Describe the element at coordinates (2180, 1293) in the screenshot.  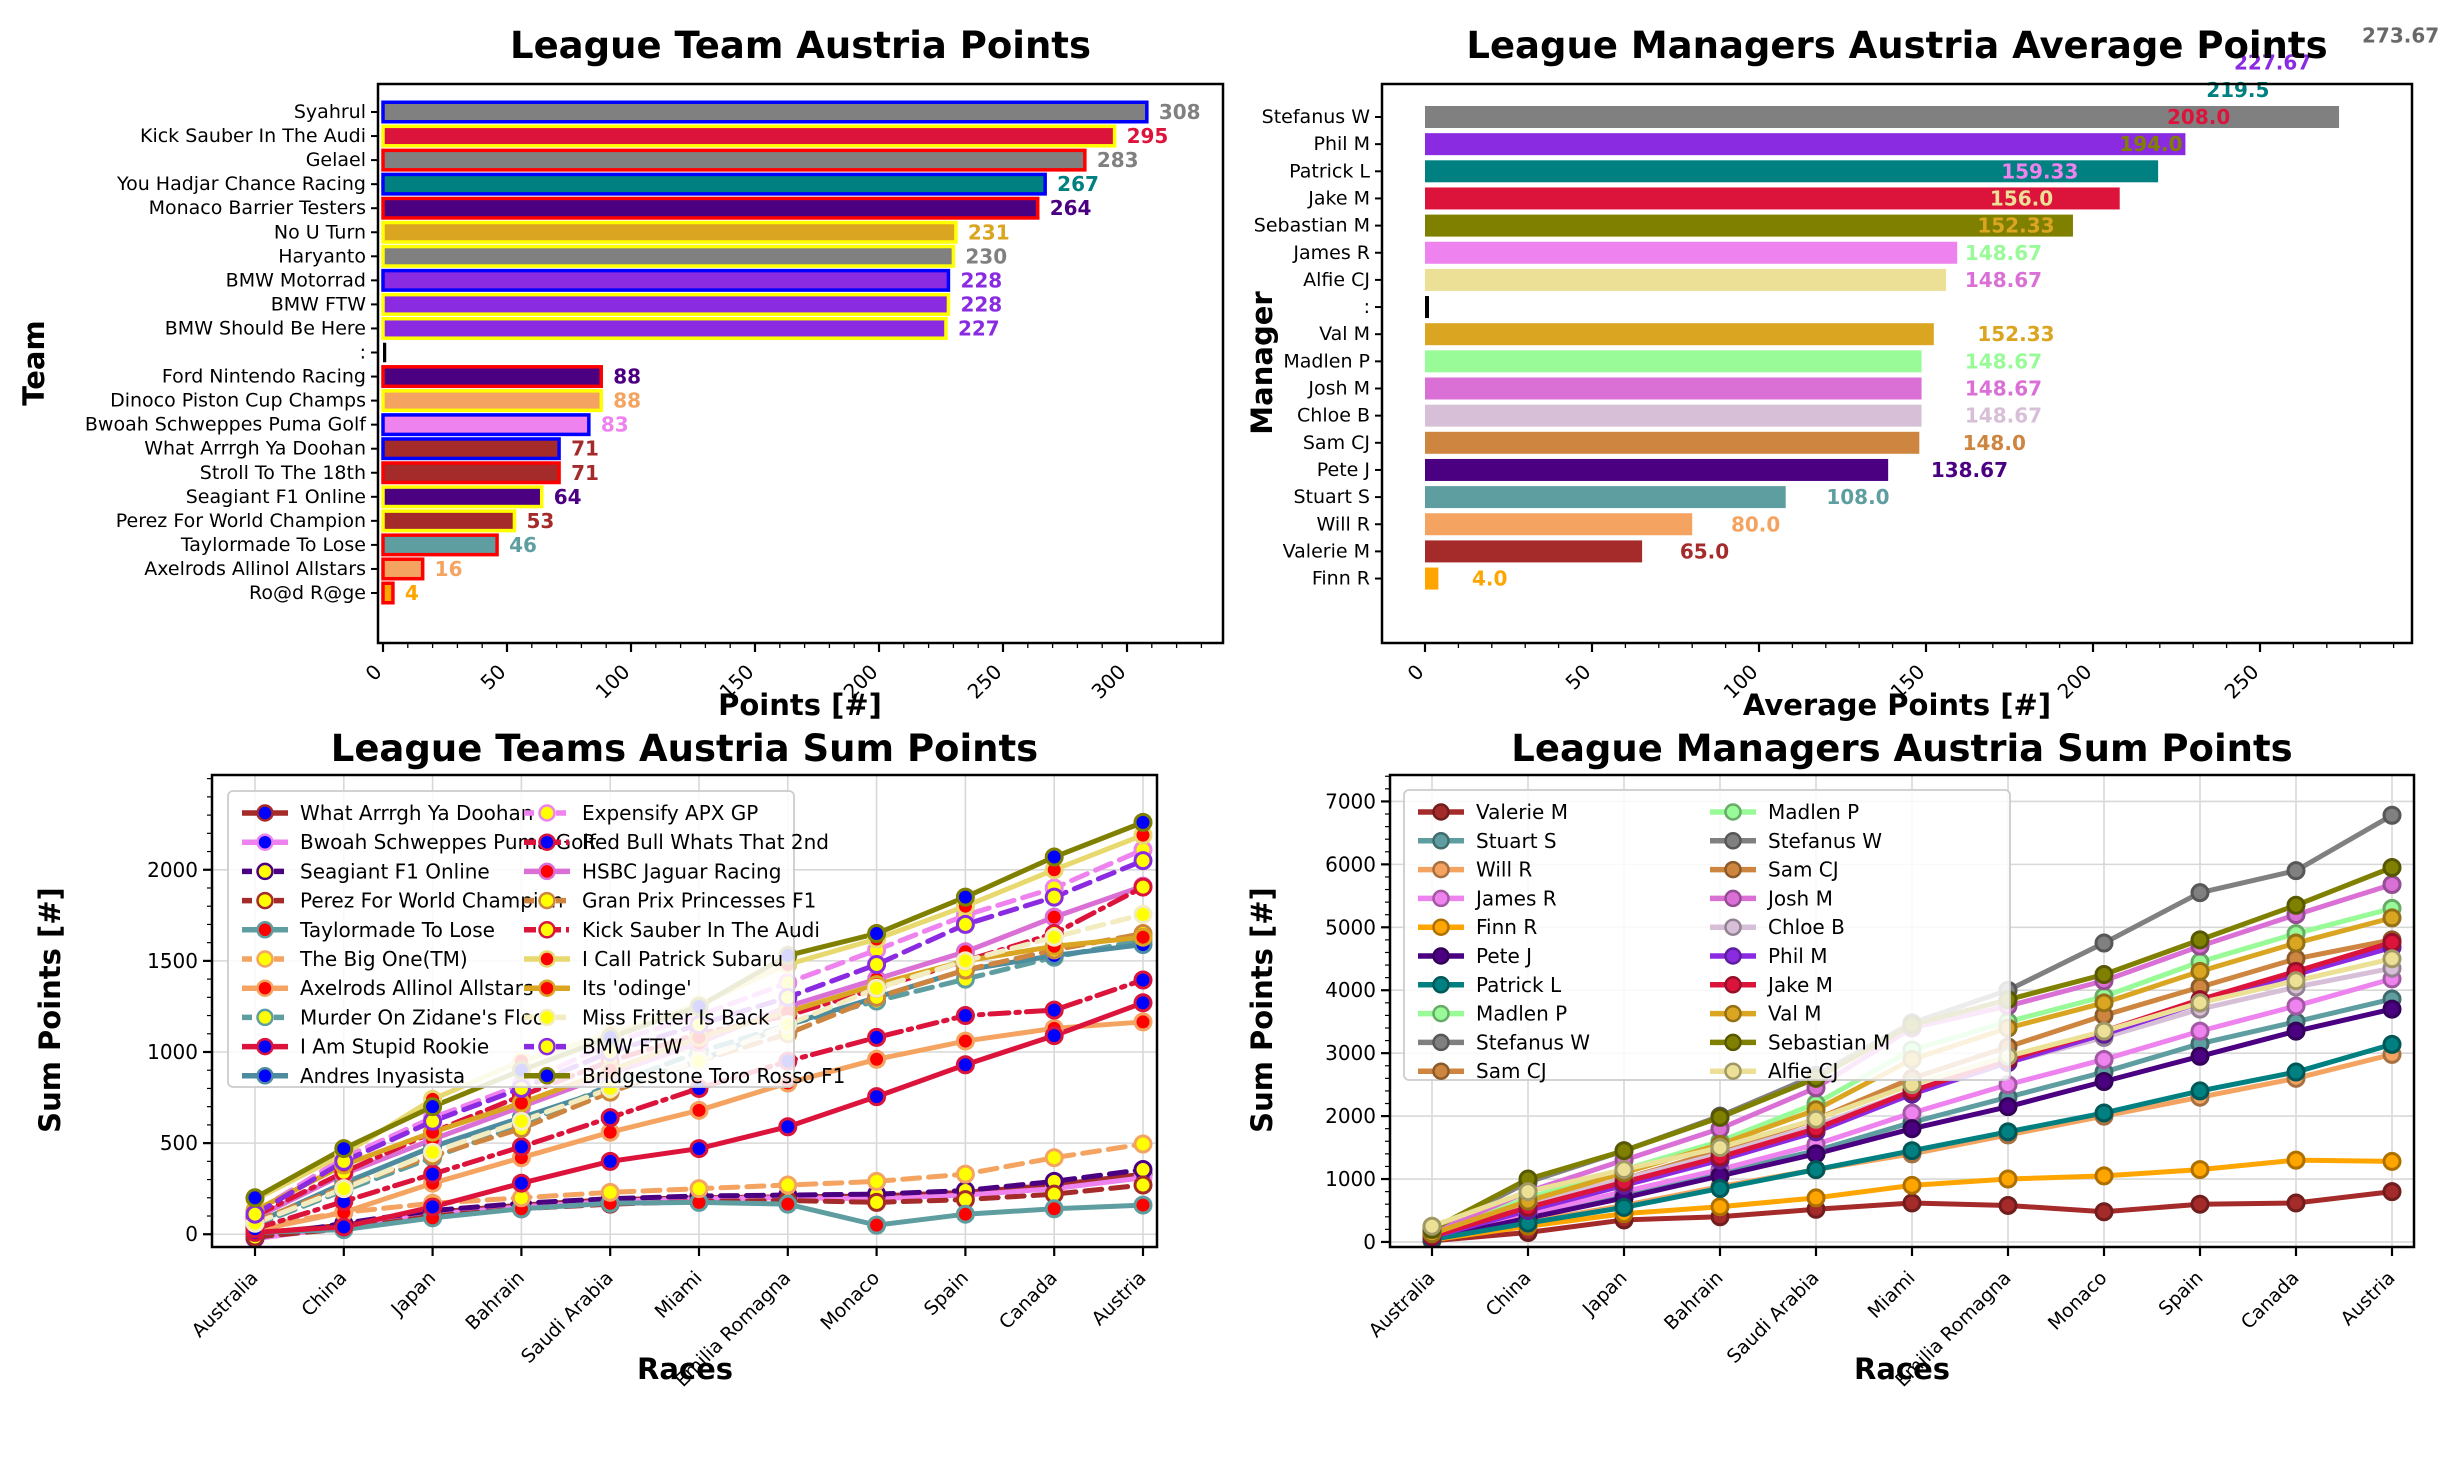
I see `x-tick-label: Spain` at that location.